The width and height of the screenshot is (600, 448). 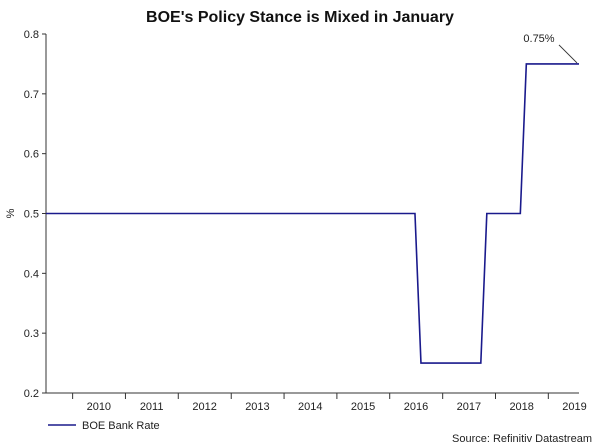 What do you see at coordinates (121, 426) in the screenshot?
I see `legend-label: BOE Bank Rate` at bounding box center [121, 426].